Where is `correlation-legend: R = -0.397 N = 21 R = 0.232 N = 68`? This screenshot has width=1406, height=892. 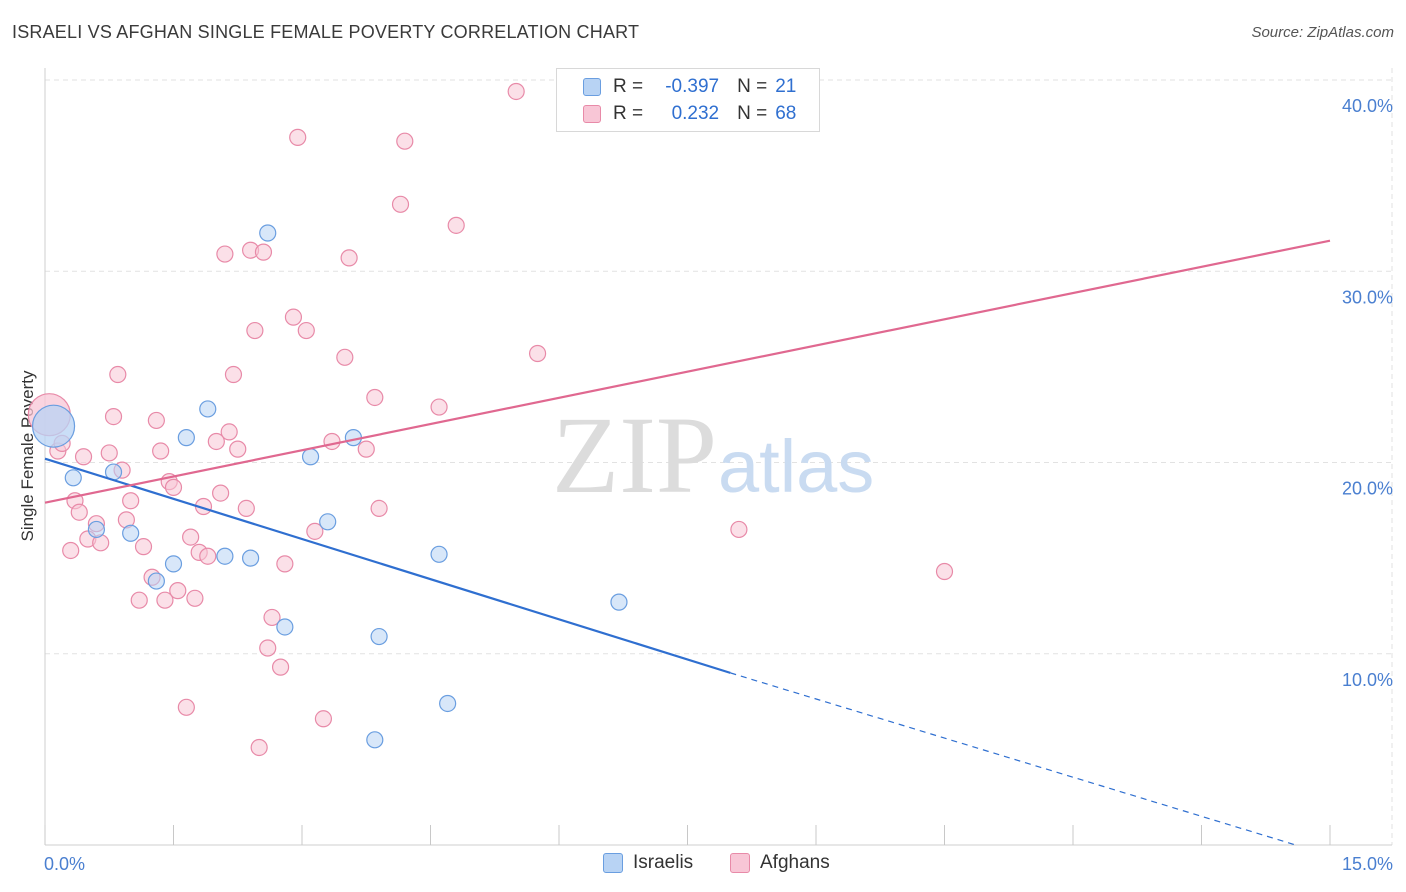 correlation-legend: R = -0.397 N = 21 R = 0.232 N = 68 is located at coordinates (688, 100).